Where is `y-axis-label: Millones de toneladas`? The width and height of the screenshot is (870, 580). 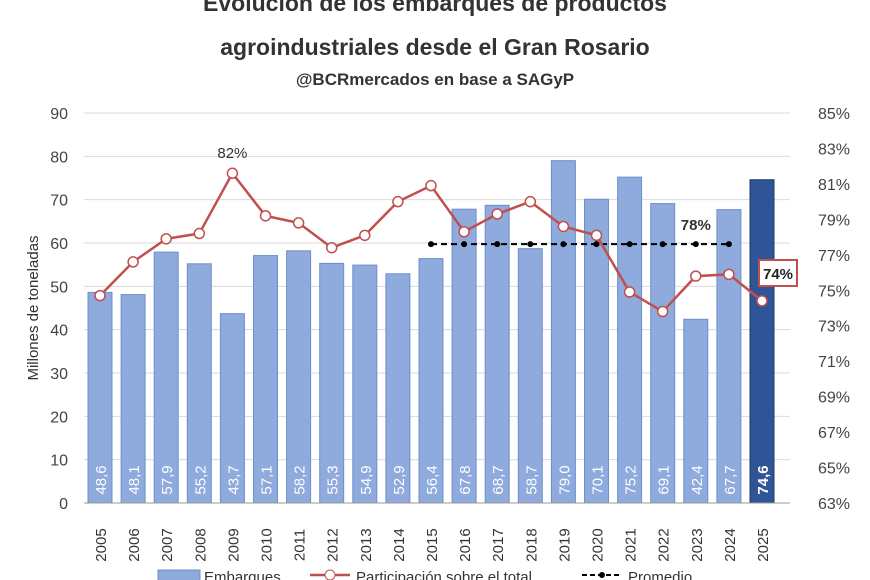
y-axis-label: Millones de toneladas is located at coordinates (33, 307).